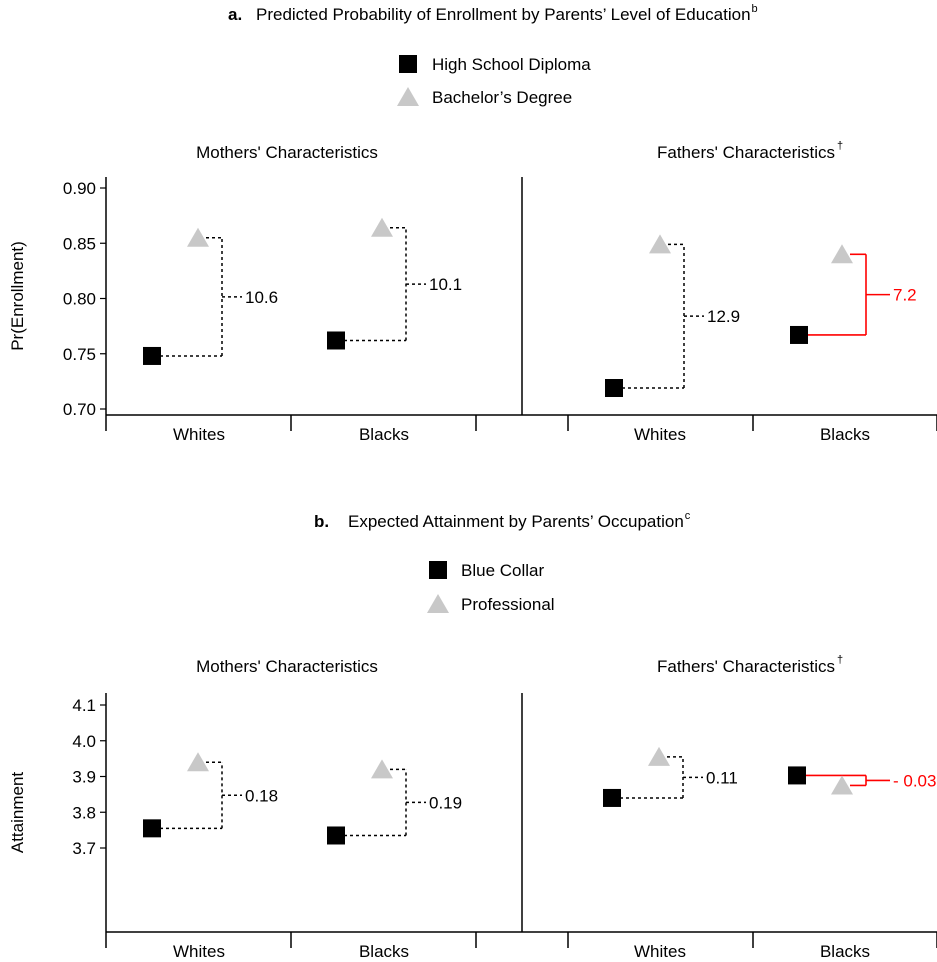 This screenshot has height=962, width=937. I want to click on y-tick-label: 0.75, so click(79, 354).